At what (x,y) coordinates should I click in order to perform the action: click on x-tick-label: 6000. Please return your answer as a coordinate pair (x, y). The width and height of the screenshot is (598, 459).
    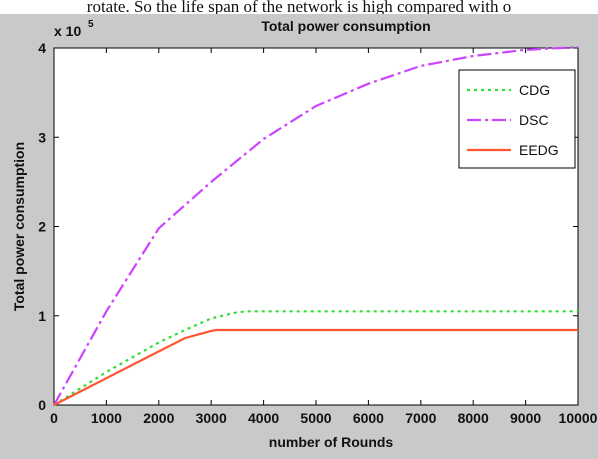
    Looking at the image, I should click on (368, 418).